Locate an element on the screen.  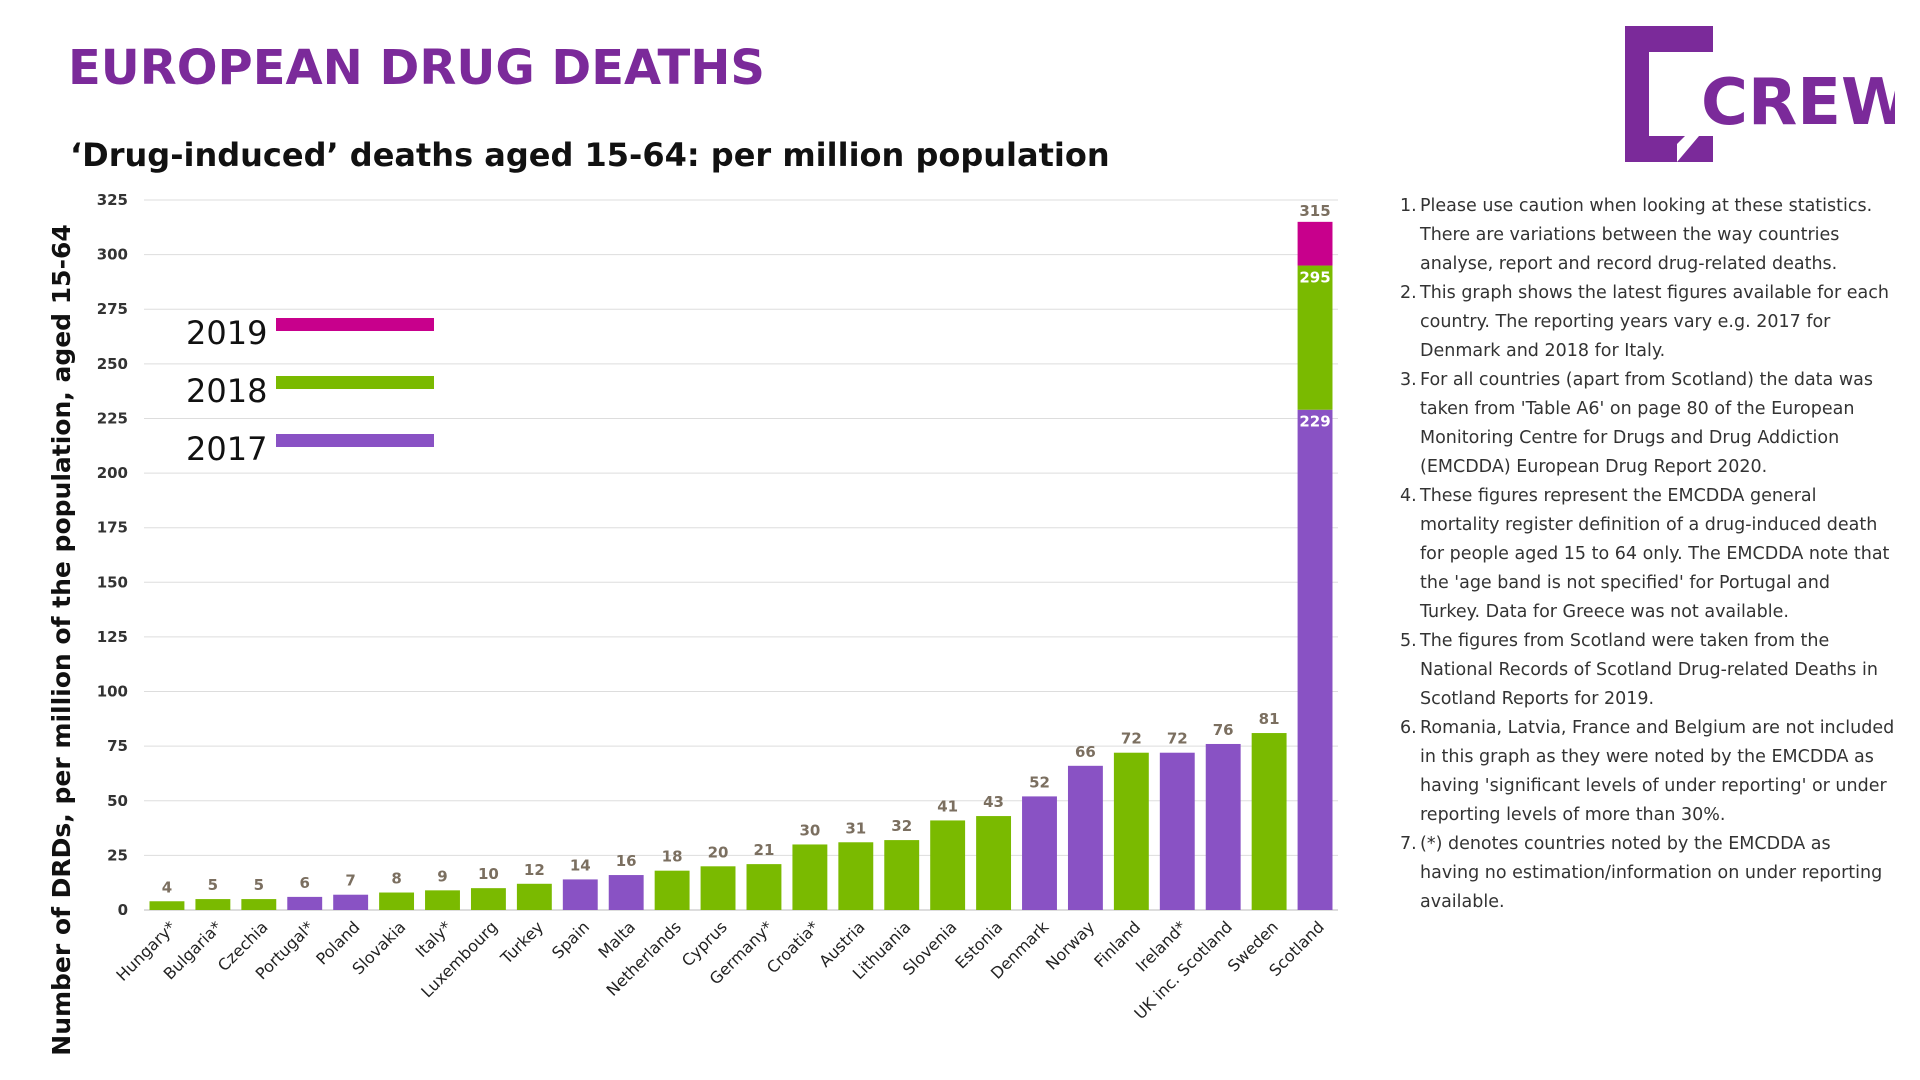
value-label: 14 is located at coordinates (580, 865).